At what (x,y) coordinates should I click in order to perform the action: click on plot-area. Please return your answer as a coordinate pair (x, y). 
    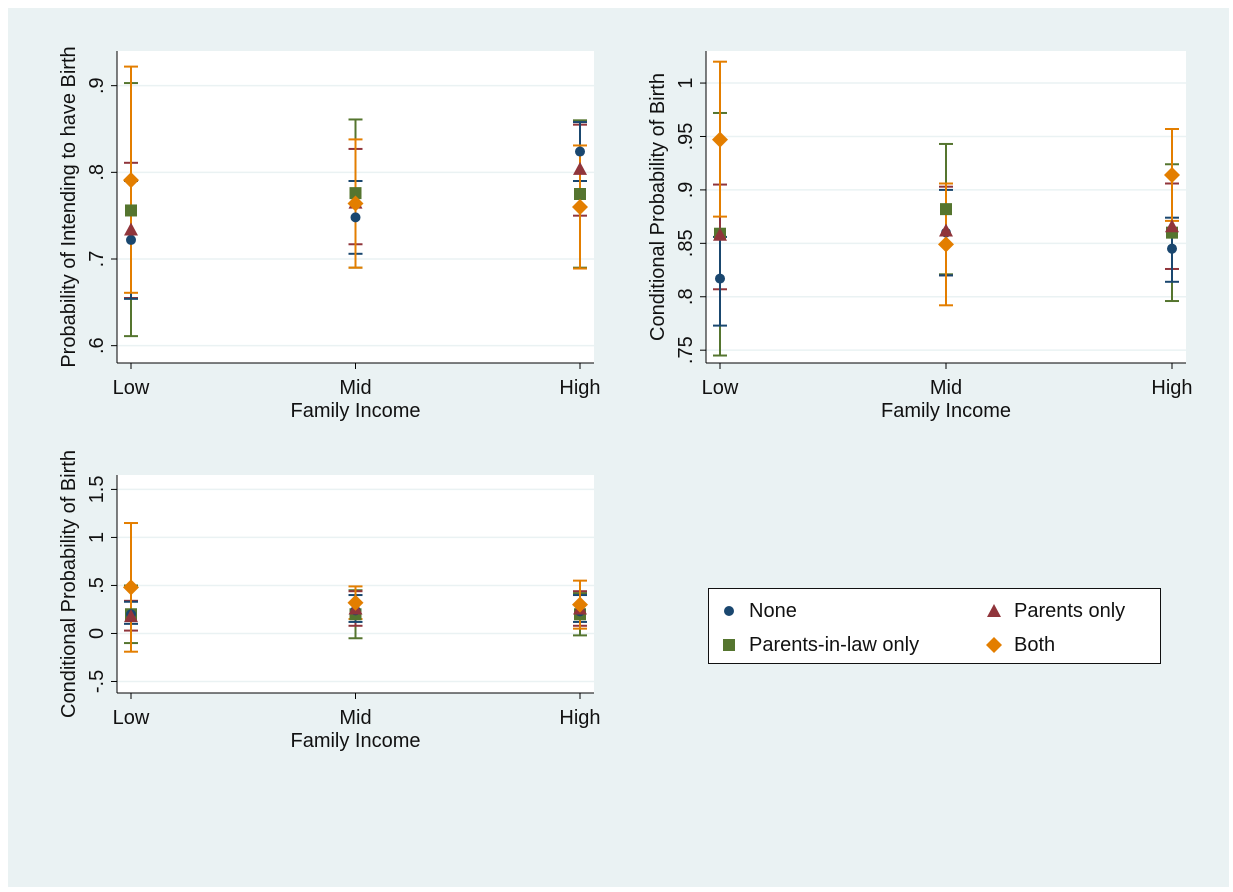
    Looking at the image, I should click on (355, 584).